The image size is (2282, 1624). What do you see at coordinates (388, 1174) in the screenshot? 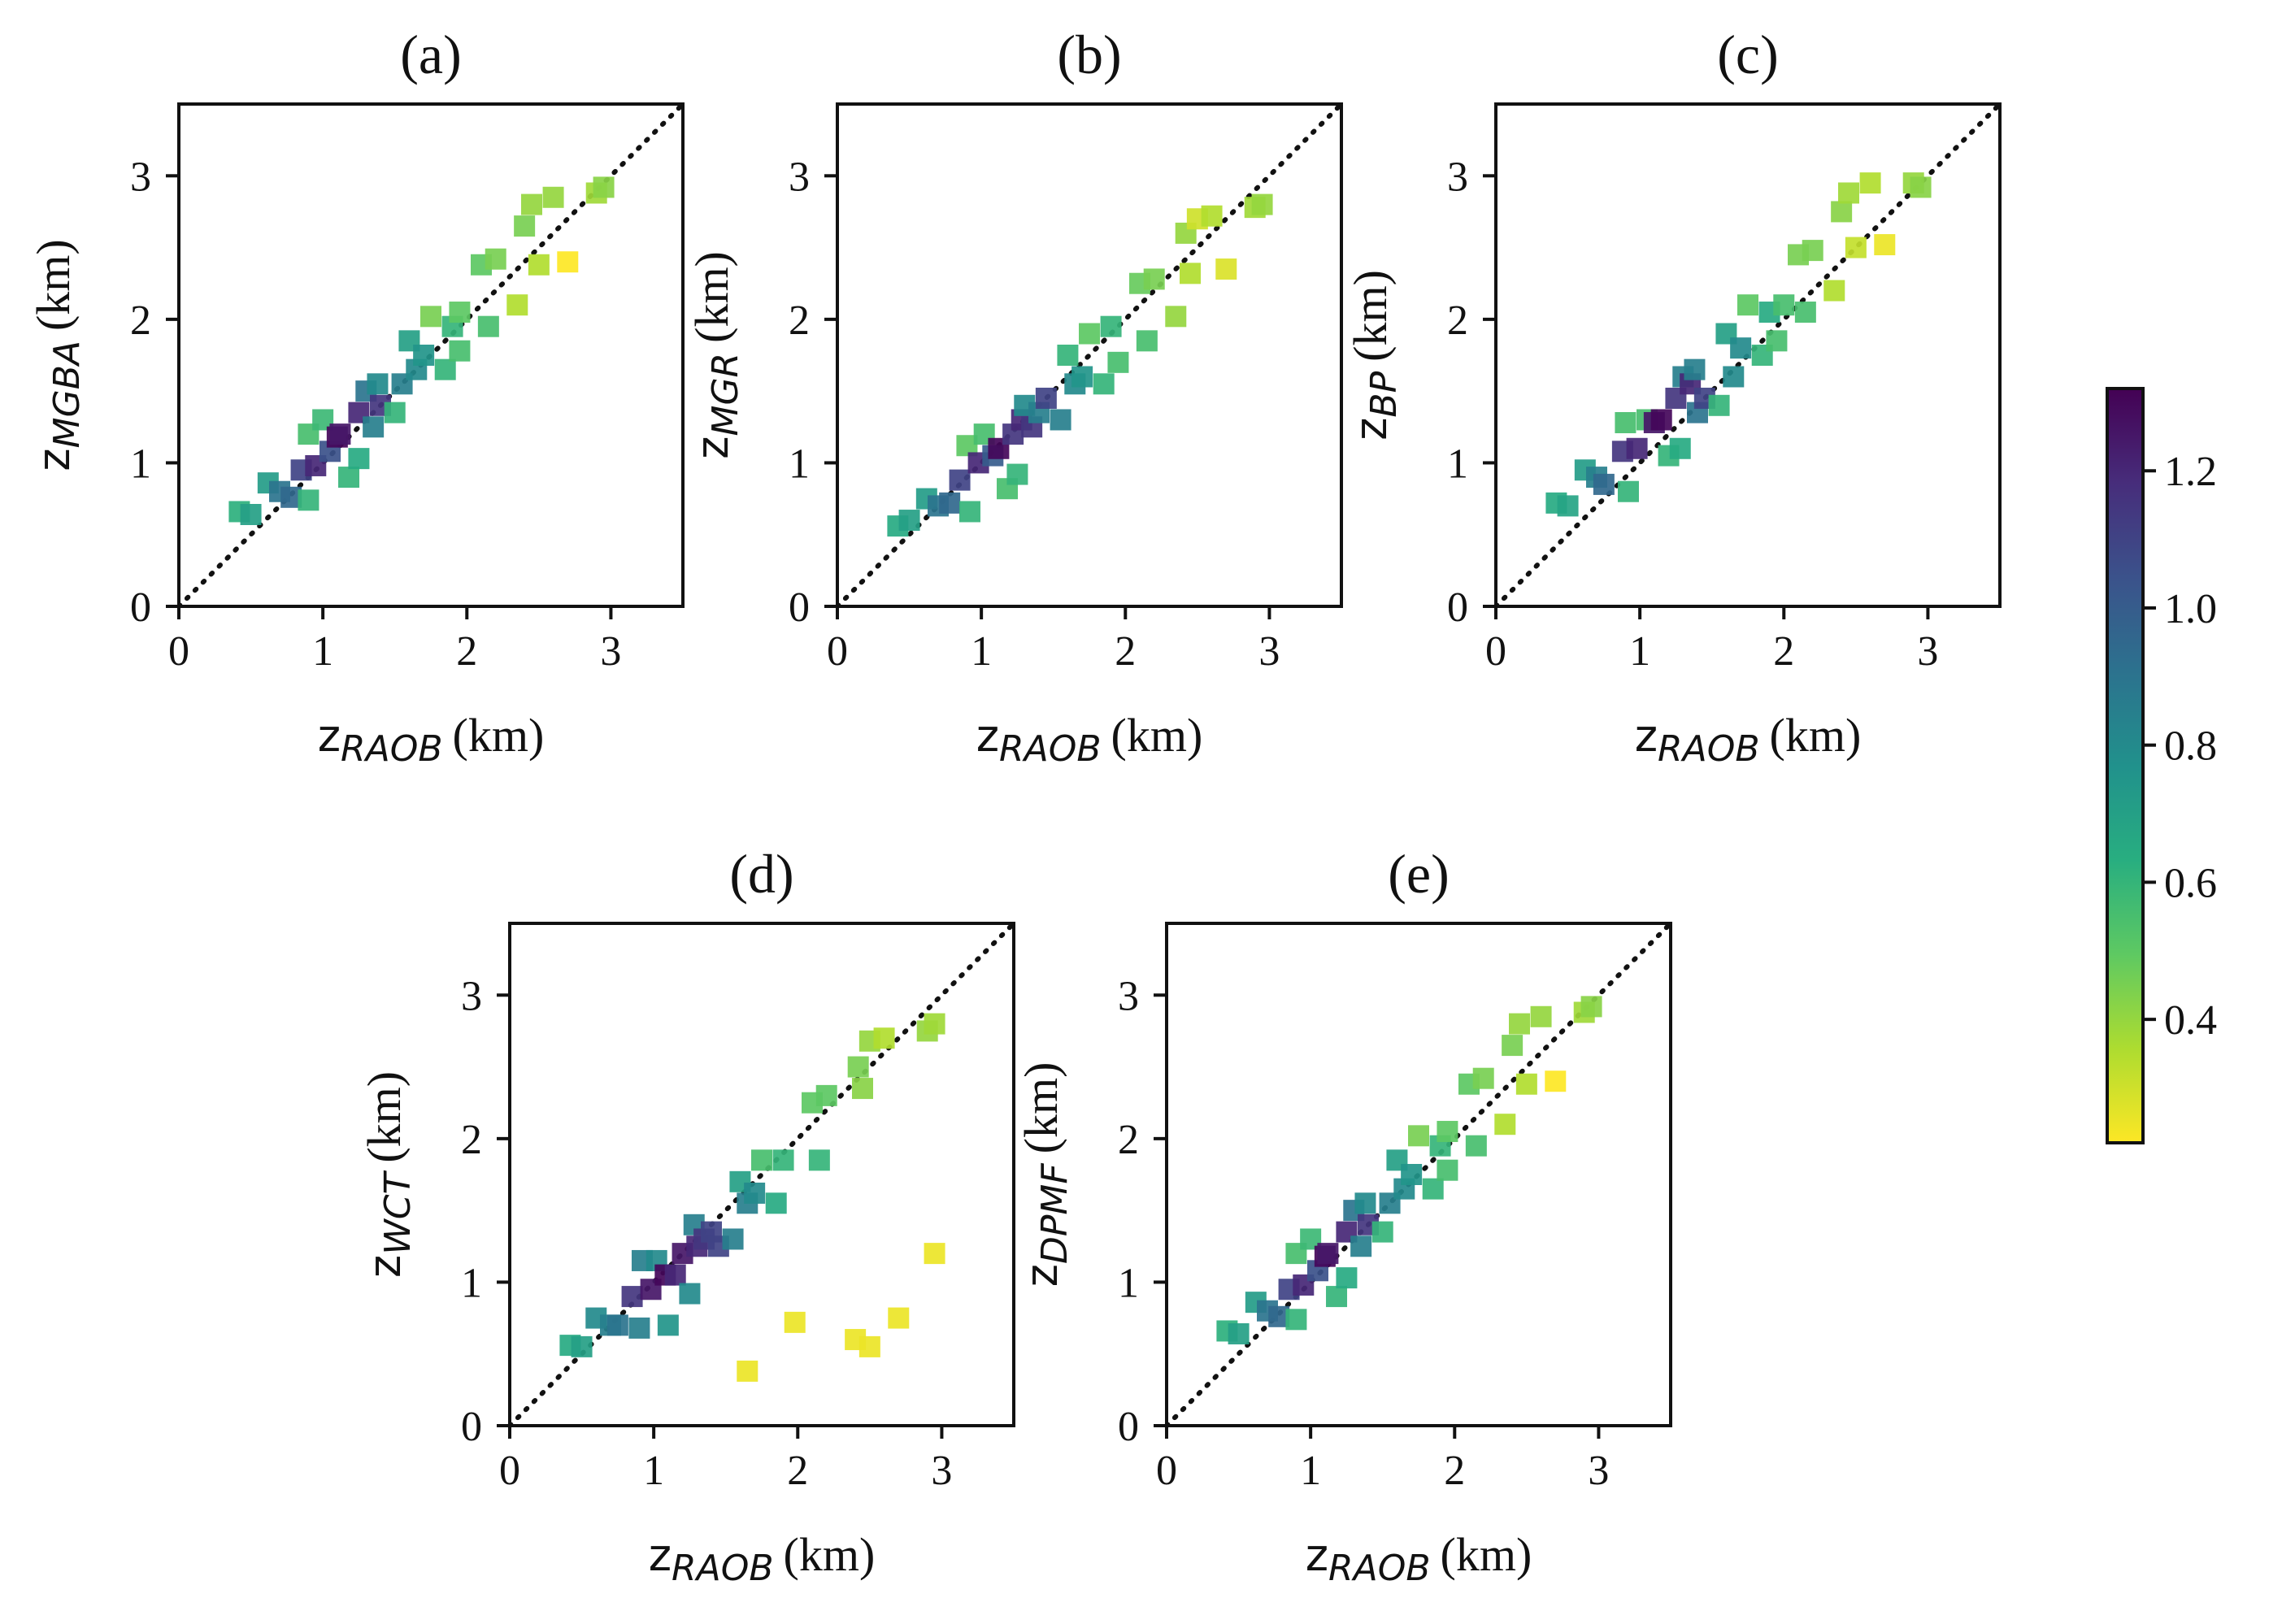
I see `y-axis-label: zWCT(km)` at bounding box center [388, 1174].